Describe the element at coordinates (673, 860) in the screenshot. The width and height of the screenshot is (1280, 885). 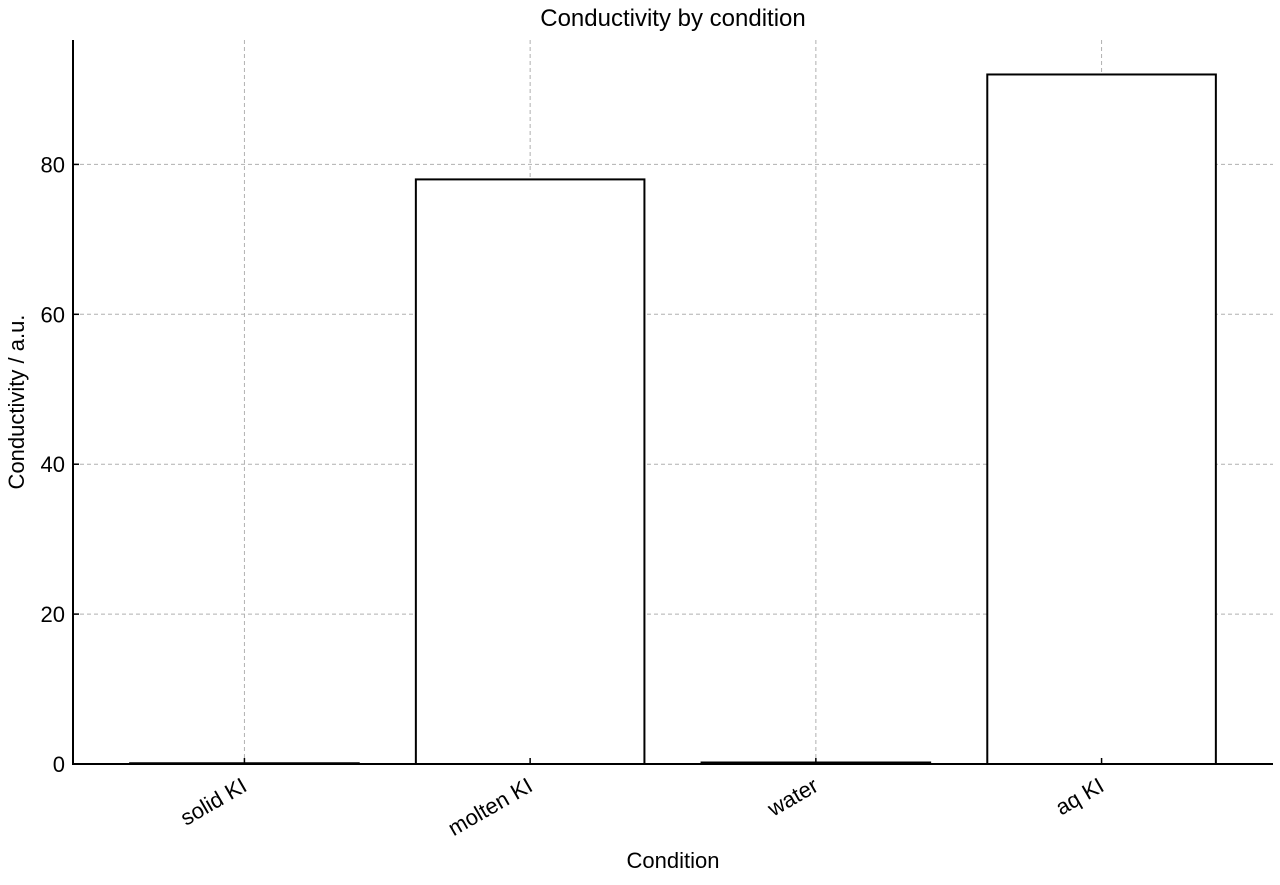
I see `x-axis-label: Condition` at that location.